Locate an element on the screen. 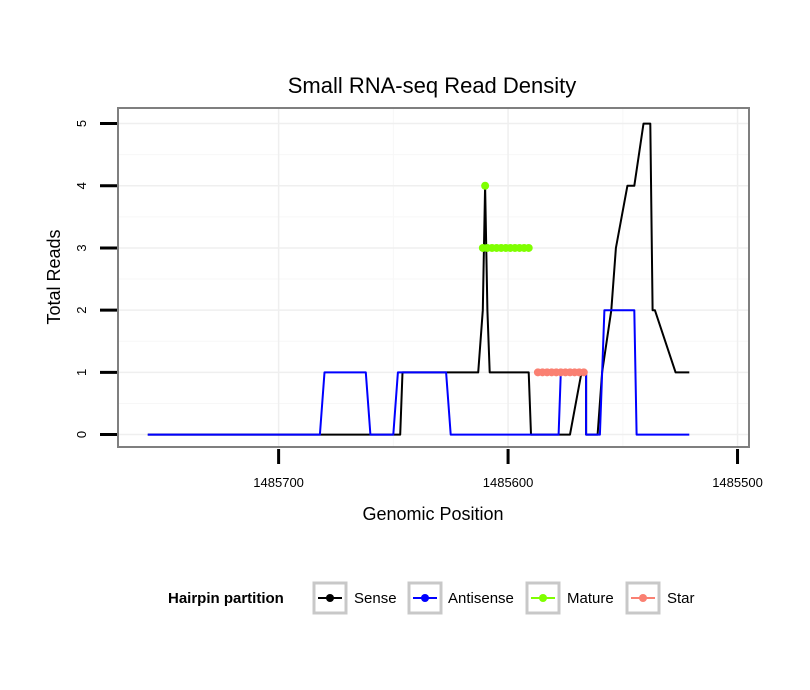 Image resolution: width=810 pixels, height=690 pixels. legend-title: Hairpin partition is located at coordinates (226, 598).